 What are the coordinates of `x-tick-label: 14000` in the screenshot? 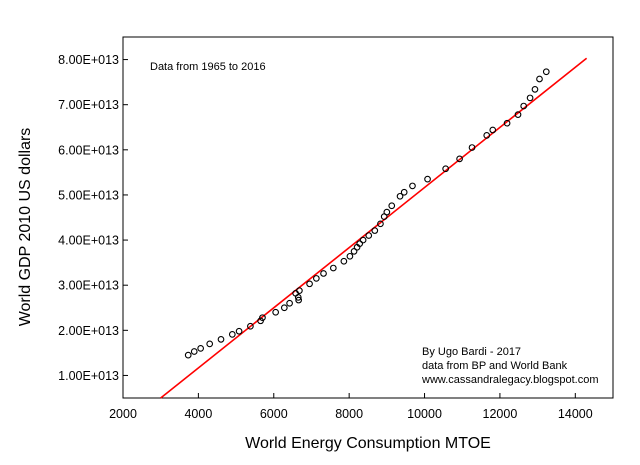 It's located at (575, 414).